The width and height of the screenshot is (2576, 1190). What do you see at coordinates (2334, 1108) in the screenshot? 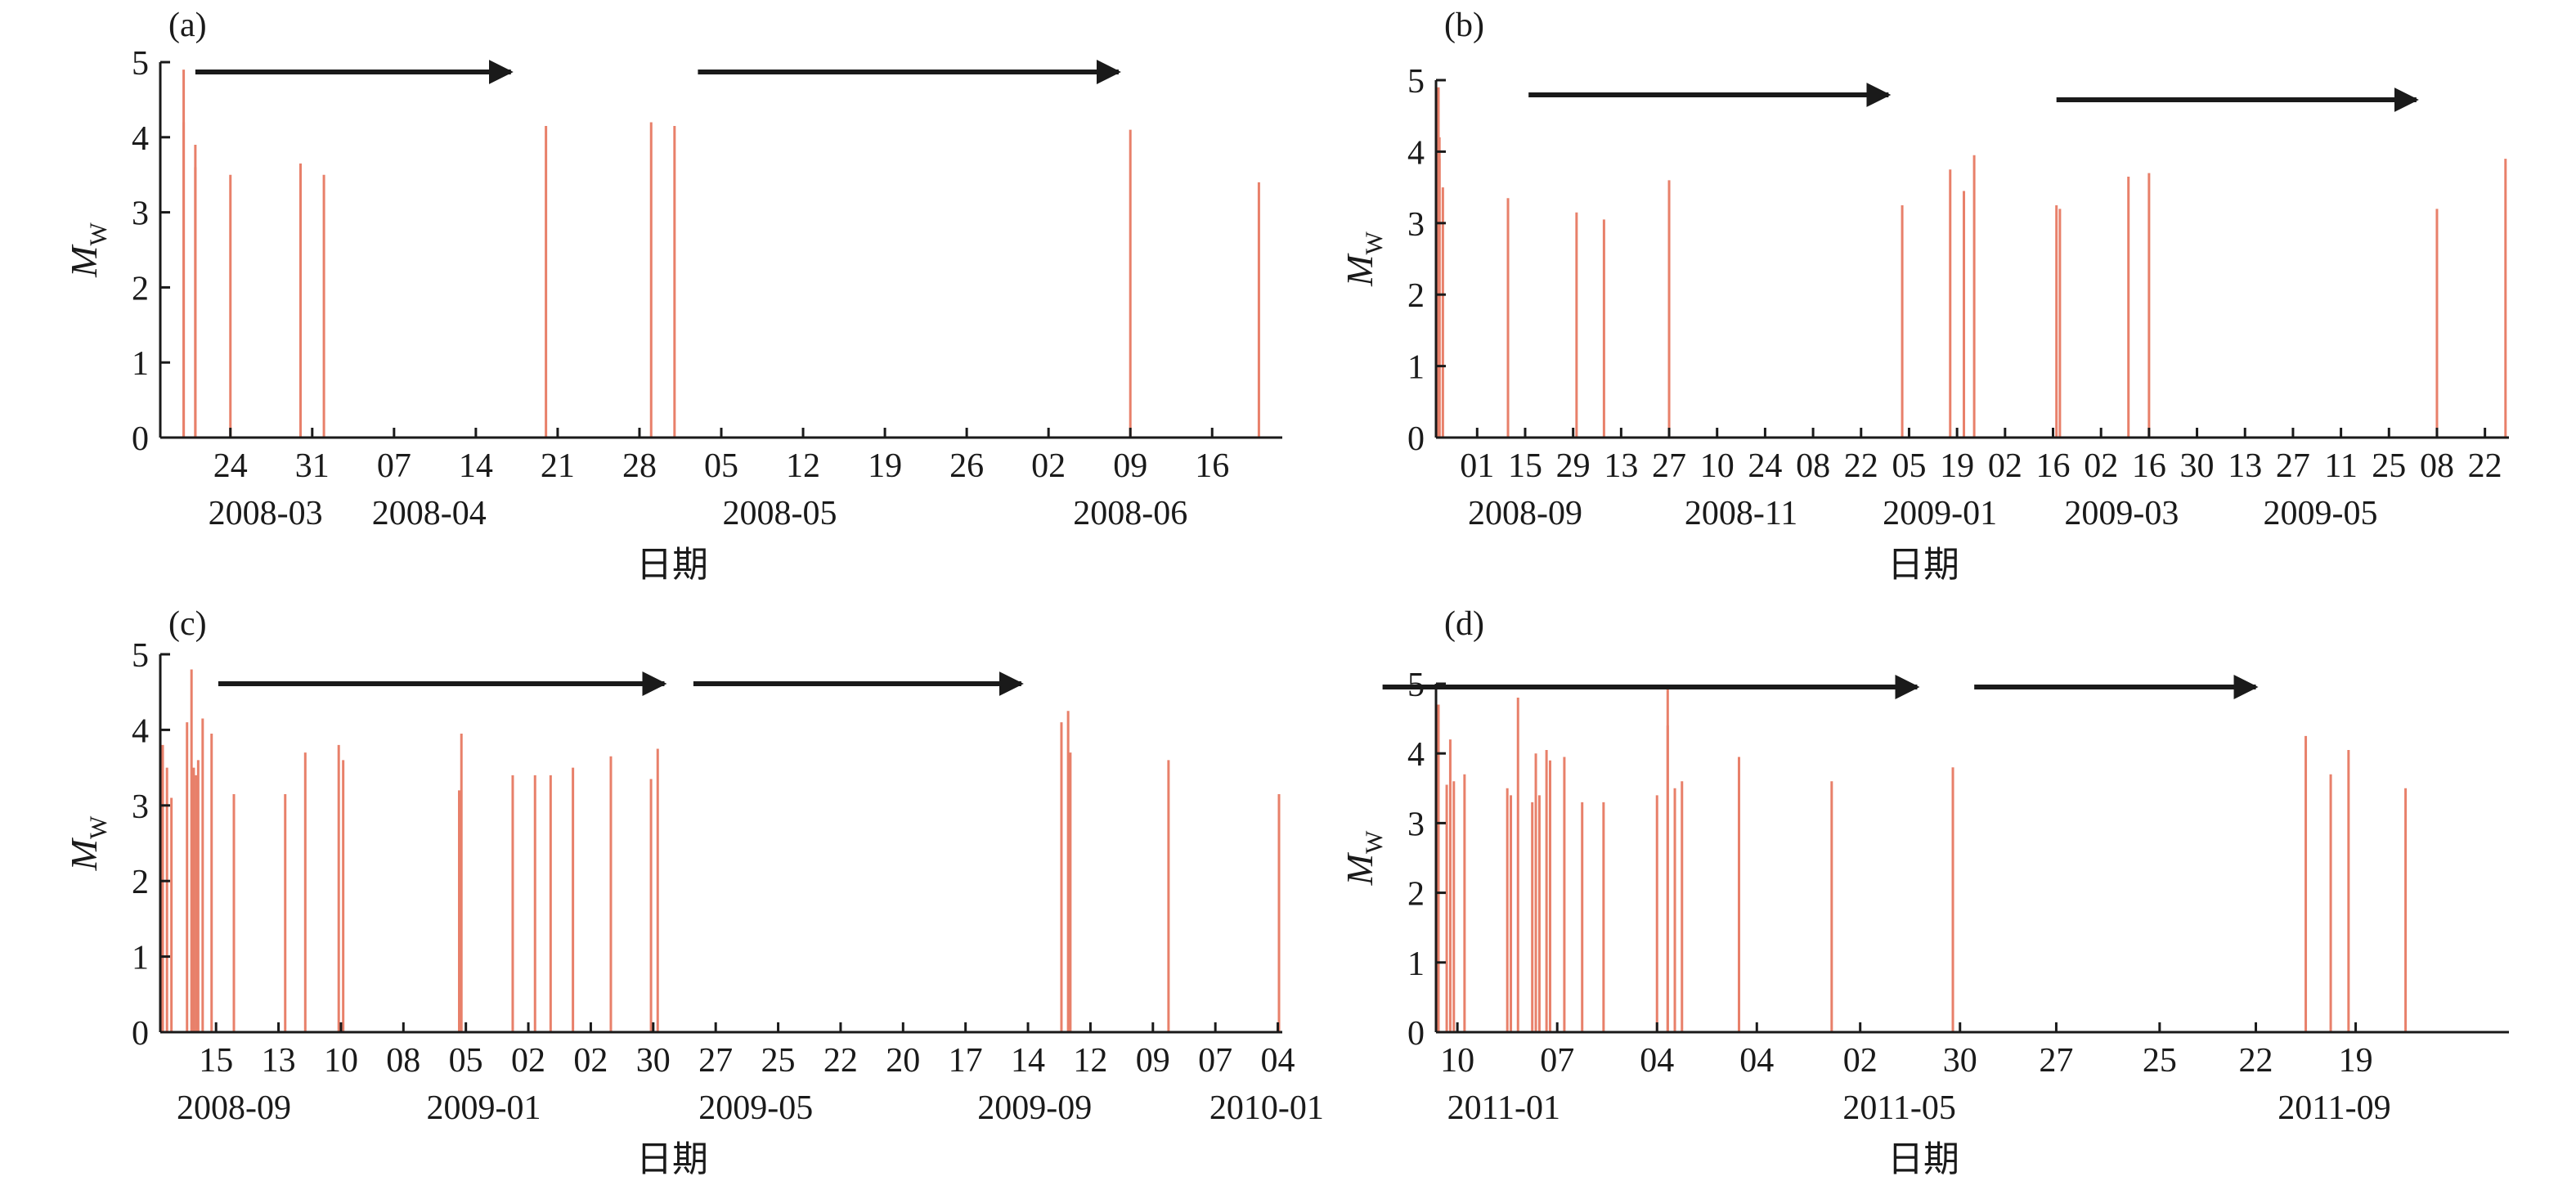
I see `month-label: 2011-09` at bounding box center [2334, 1108].